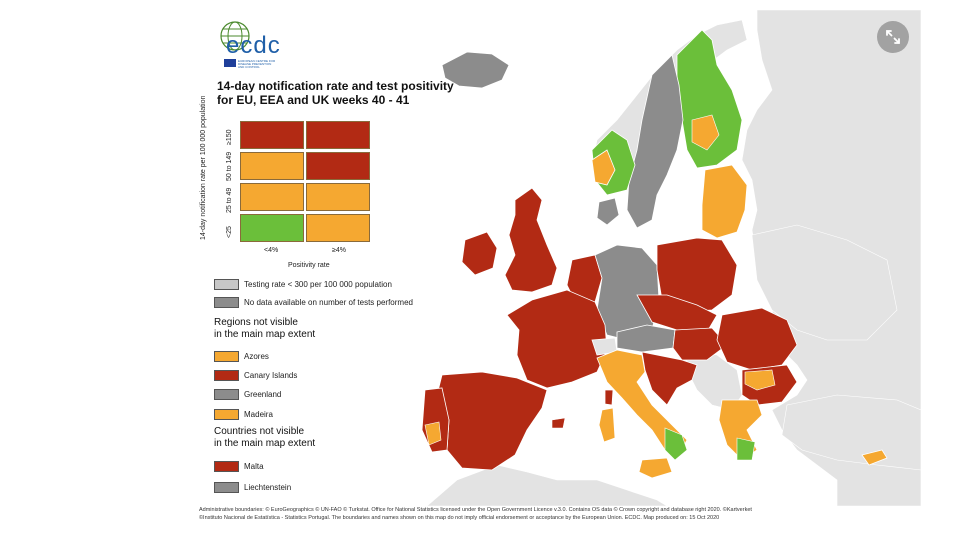 The image size is (963, 541). Describe the element at coordinates (851, 432) in the screenshot. I see `turkey` at that location.